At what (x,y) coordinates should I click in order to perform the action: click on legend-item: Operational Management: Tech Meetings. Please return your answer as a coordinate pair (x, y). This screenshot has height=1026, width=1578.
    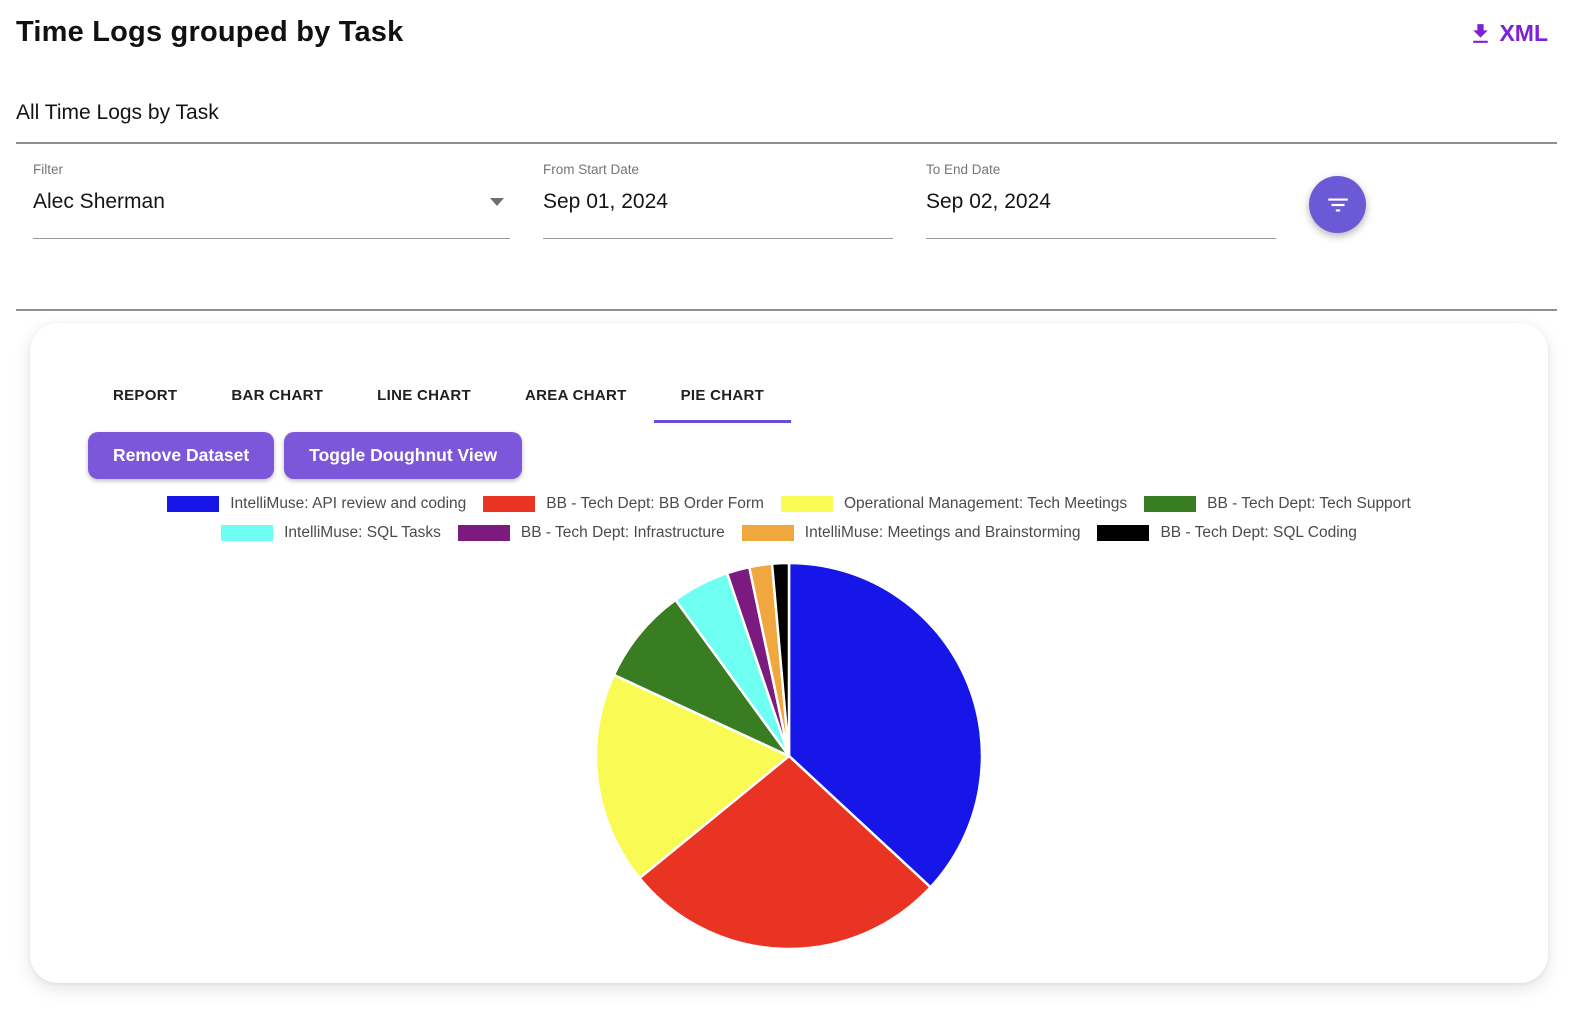
    Looking at the image, I should click on (954, 504).